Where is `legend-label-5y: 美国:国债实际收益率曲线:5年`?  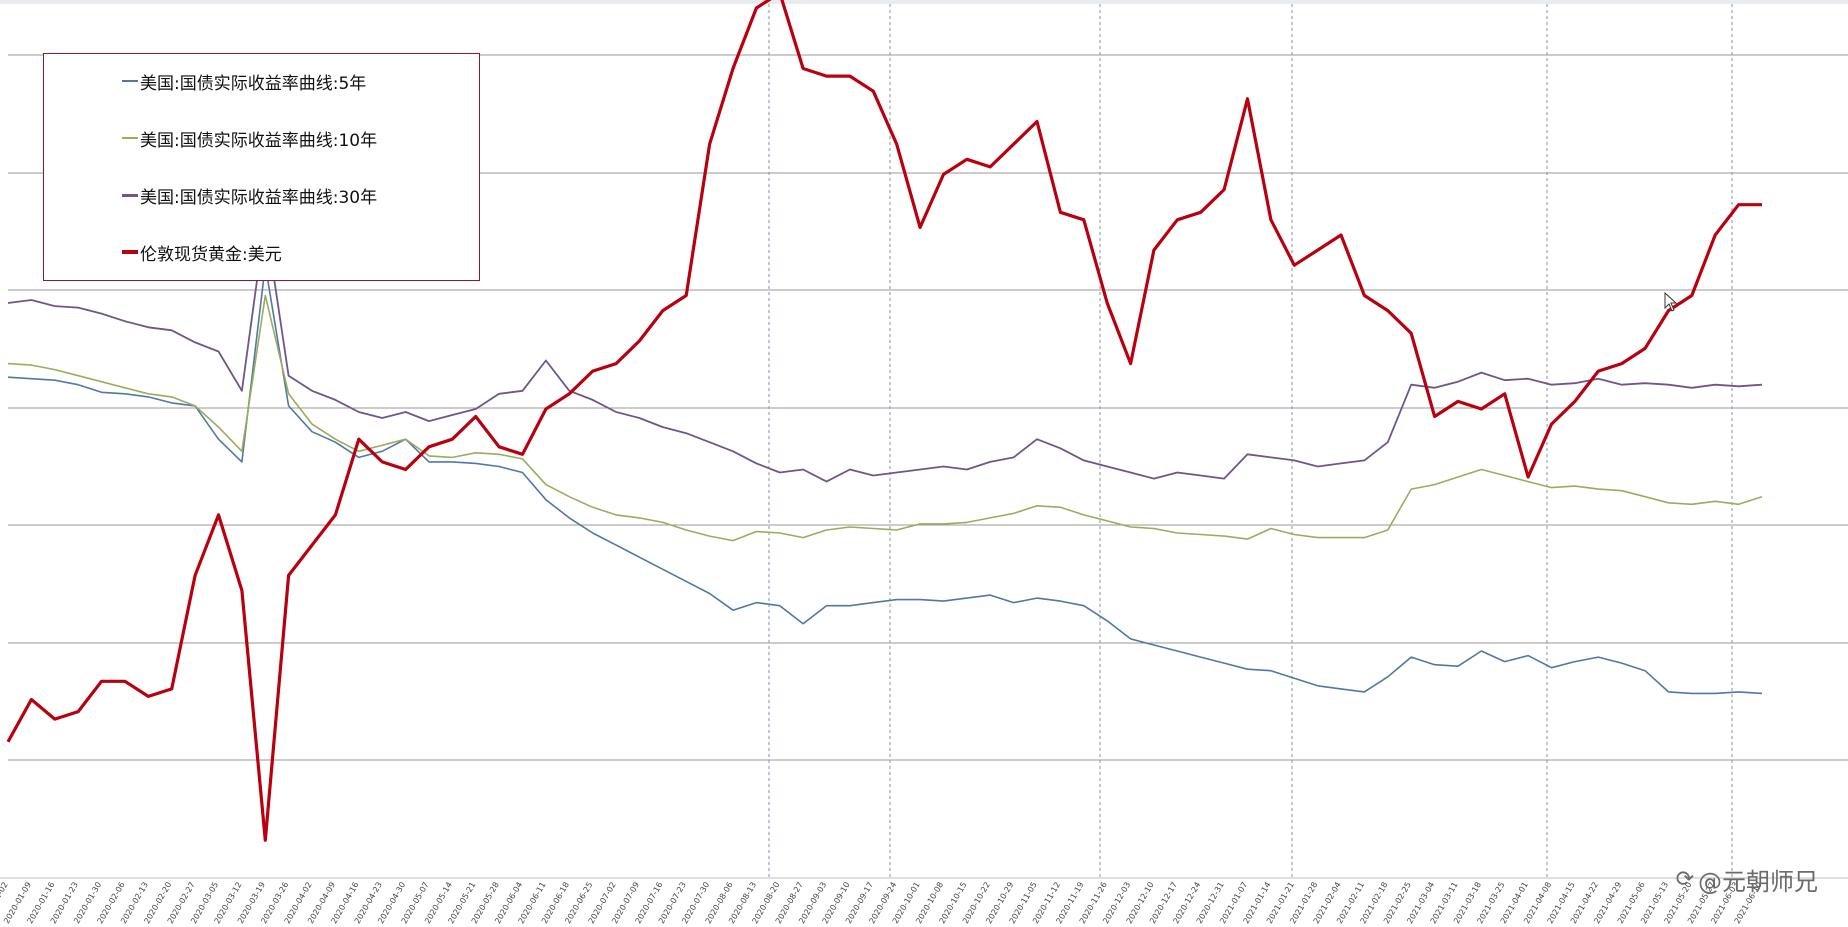
legend-label-5y: 美国:国债实际收益率曲线:5年 is located at coordinates (253, 83).